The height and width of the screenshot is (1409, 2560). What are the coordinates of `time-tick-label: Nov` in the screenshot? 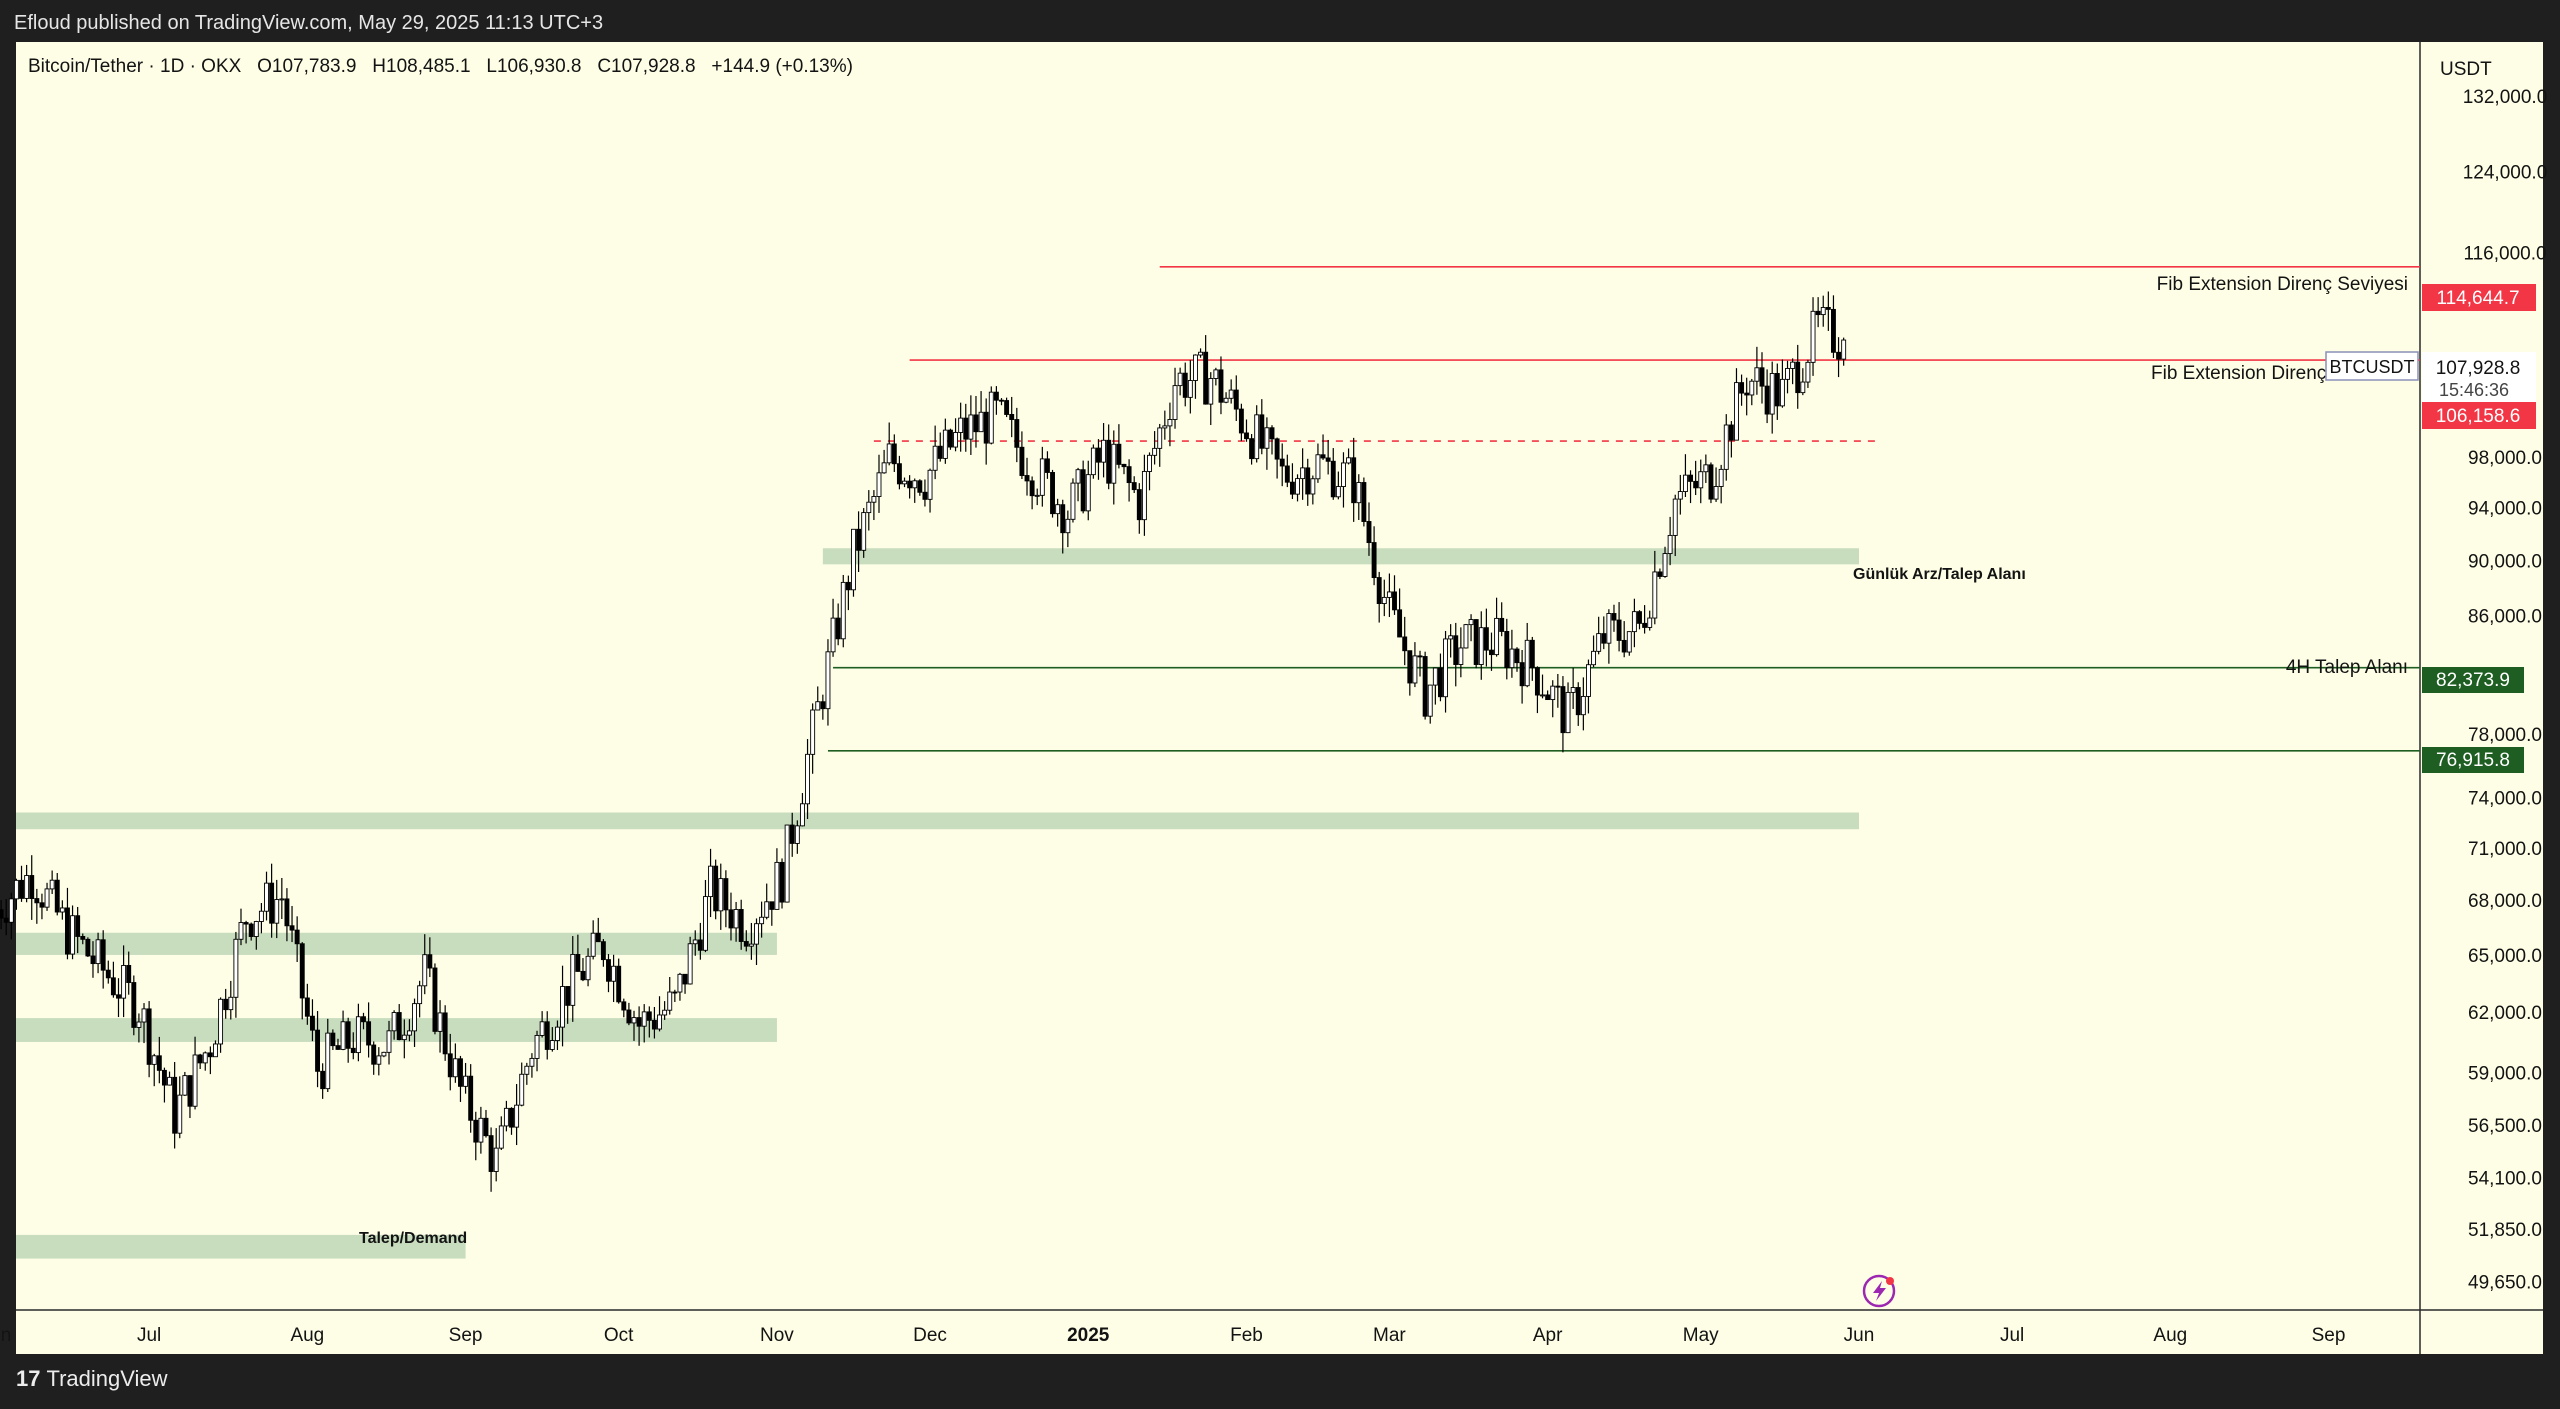 It's located at (777, 1335).